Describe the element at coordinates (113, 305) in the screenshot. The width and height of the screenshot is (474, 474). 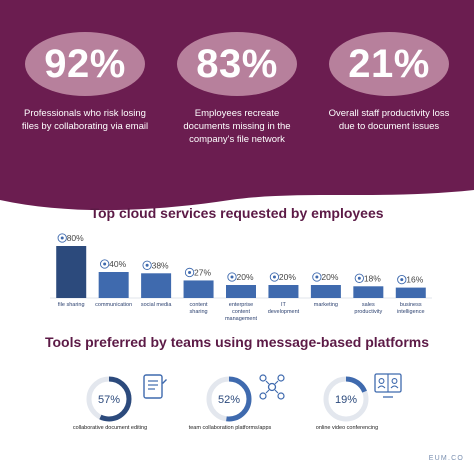
I see `category-label-2: communication` at that location.